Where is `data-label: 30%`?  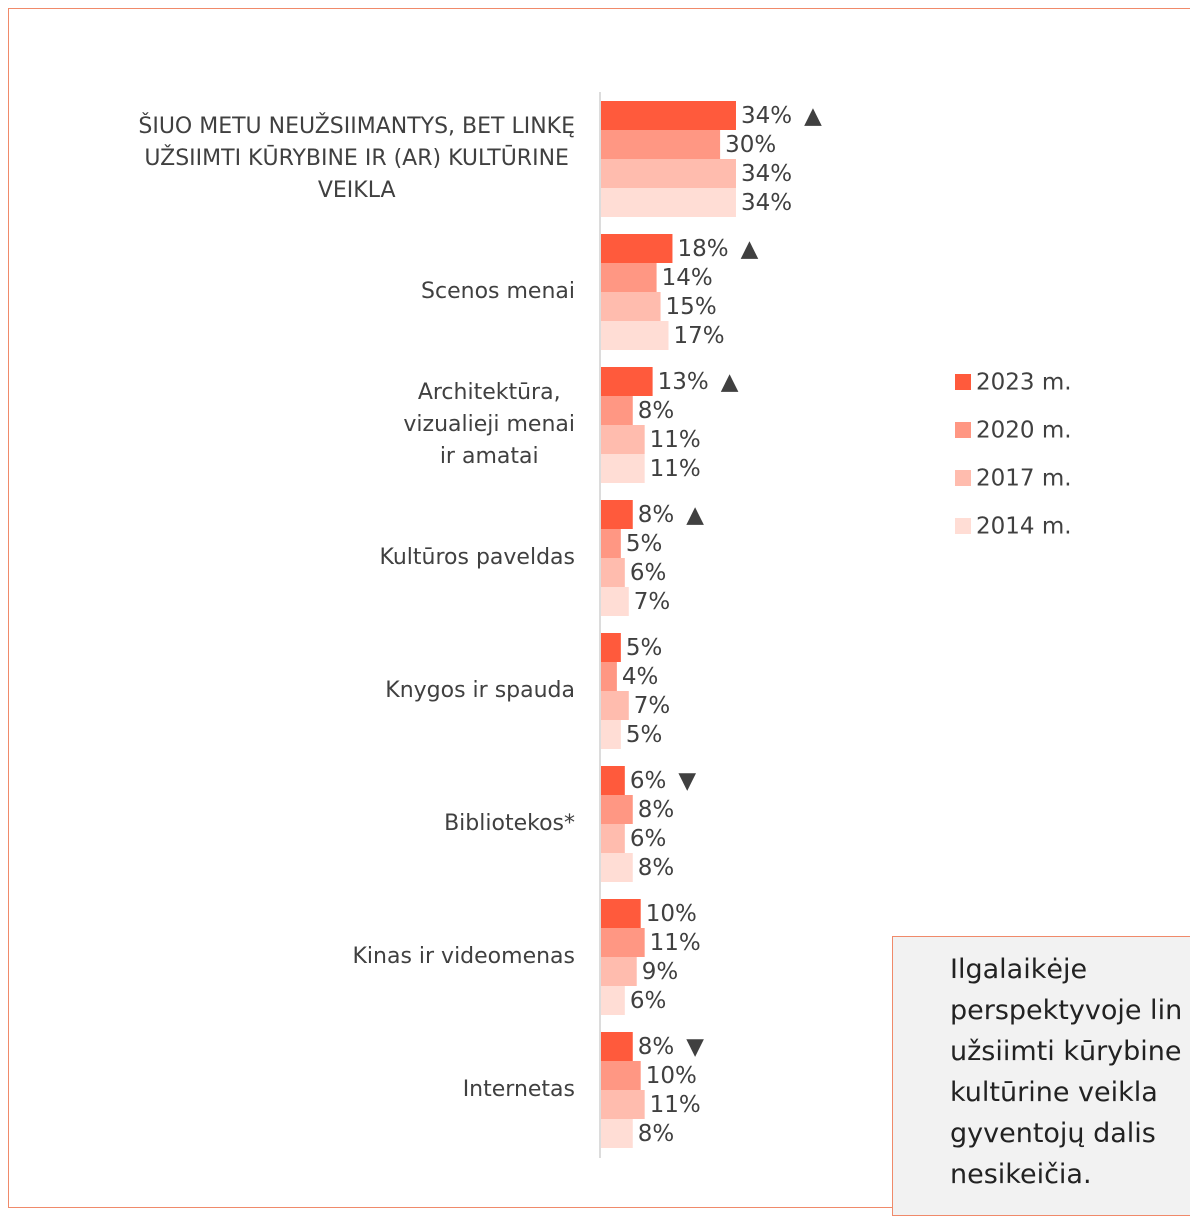
data-label: 30% is located at coordinates (750, 145).